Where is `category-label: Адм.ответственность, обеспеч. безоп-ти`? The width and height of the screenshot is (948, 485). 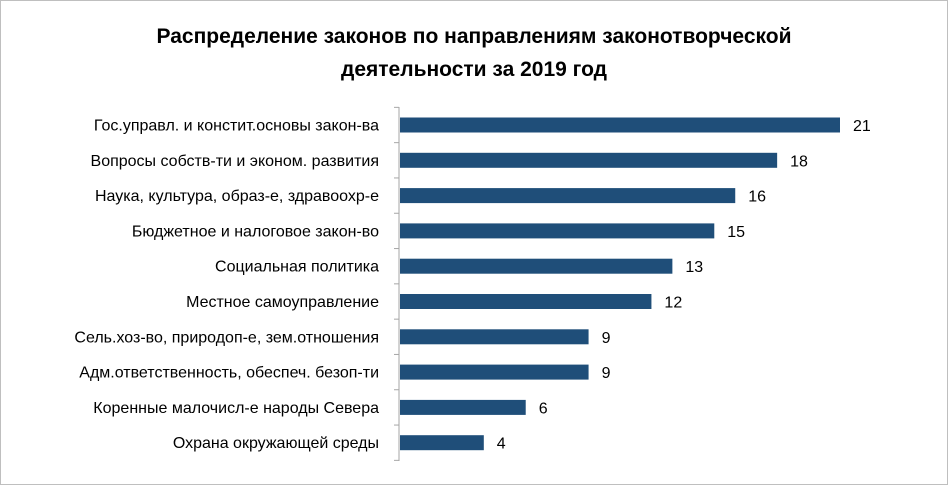
category-label: Адм.ответственность, обеспеч. безоп-ти is located at coordinates (229, 373).